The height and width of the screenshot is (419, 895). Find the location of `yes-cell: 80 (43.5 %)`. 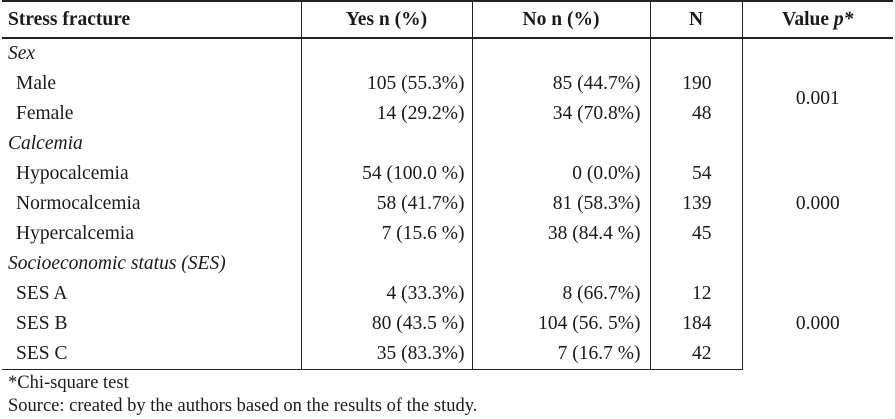

yes-cell: 80 (43.5 %) is located at coordinates (386, 324).